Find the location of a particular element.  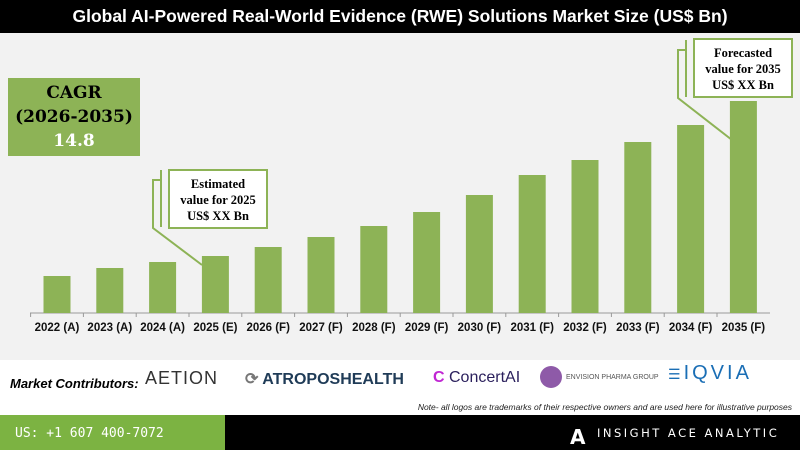

x-tick-label: 2026 (F) is located at coordinates (268, 328).